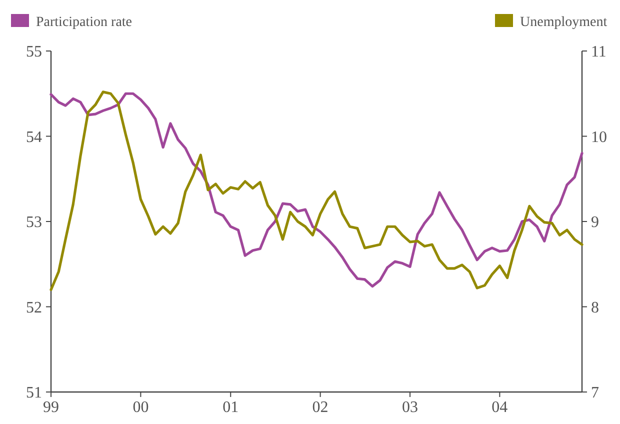  Describe the element at coordinates (34, 52) in the screenshot. I see `y-tick-label: 55` at that location.